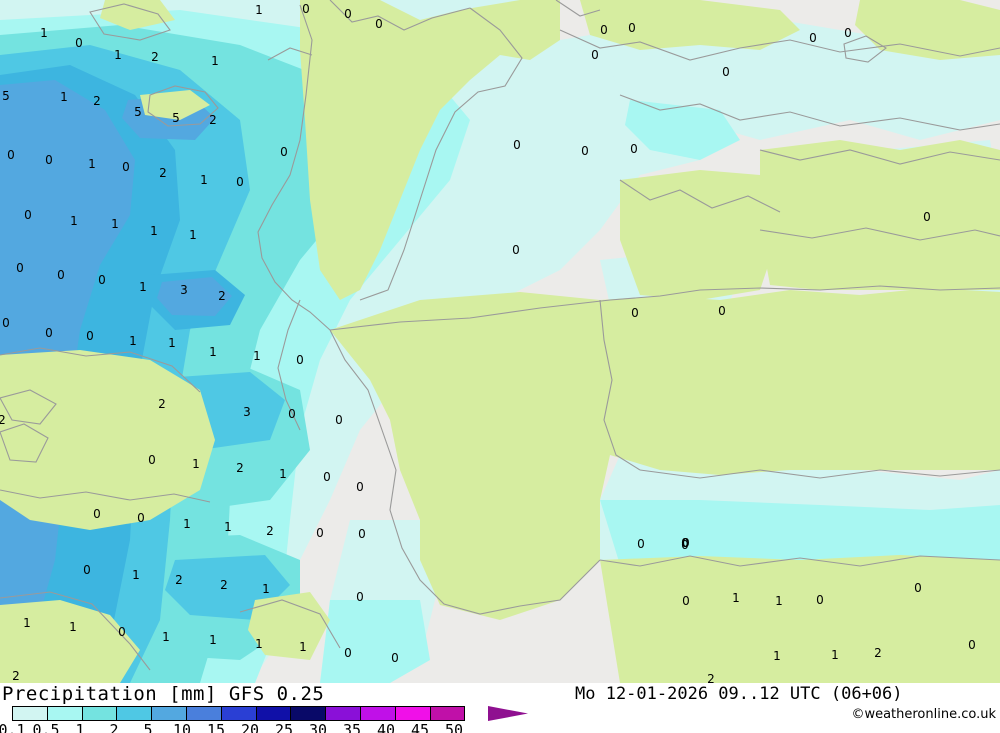  I want to click on color-scale-tick: 50, so click(454, 727).